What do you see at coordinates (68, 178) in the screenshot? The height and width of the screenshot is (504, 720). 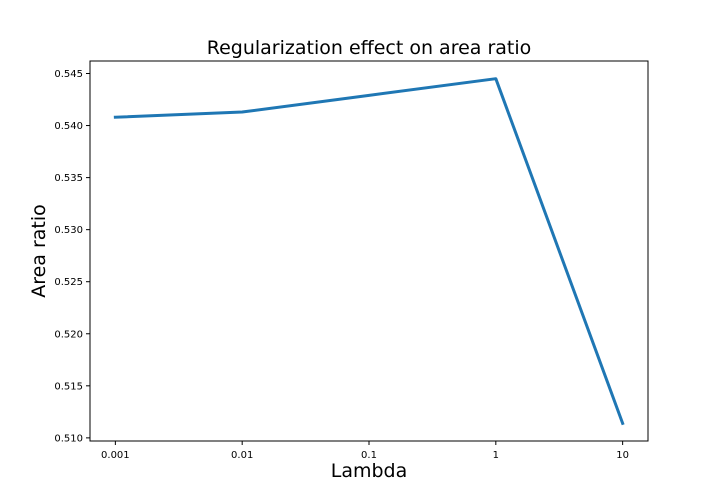 I see `y-tick-label: 0.535` at bounding box center [68, 178].